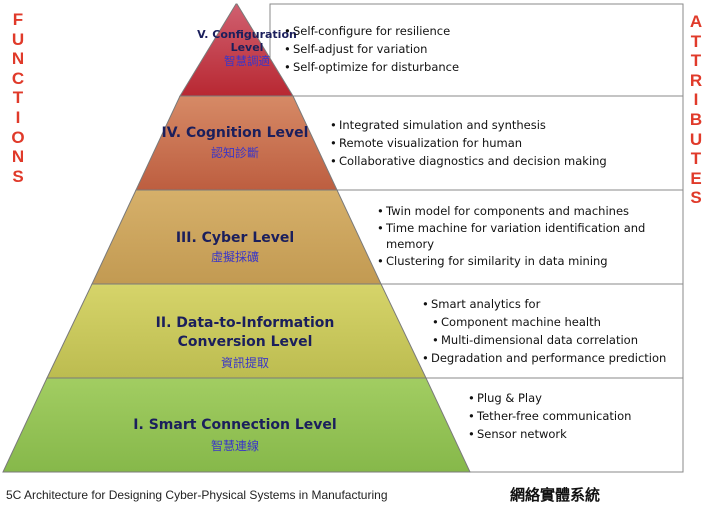 The image size is (712, 512). Describe the element at coordinates (555, 495) in the screenshot. I see `figure-caption-chinese: 網絡實體系統` at that location.